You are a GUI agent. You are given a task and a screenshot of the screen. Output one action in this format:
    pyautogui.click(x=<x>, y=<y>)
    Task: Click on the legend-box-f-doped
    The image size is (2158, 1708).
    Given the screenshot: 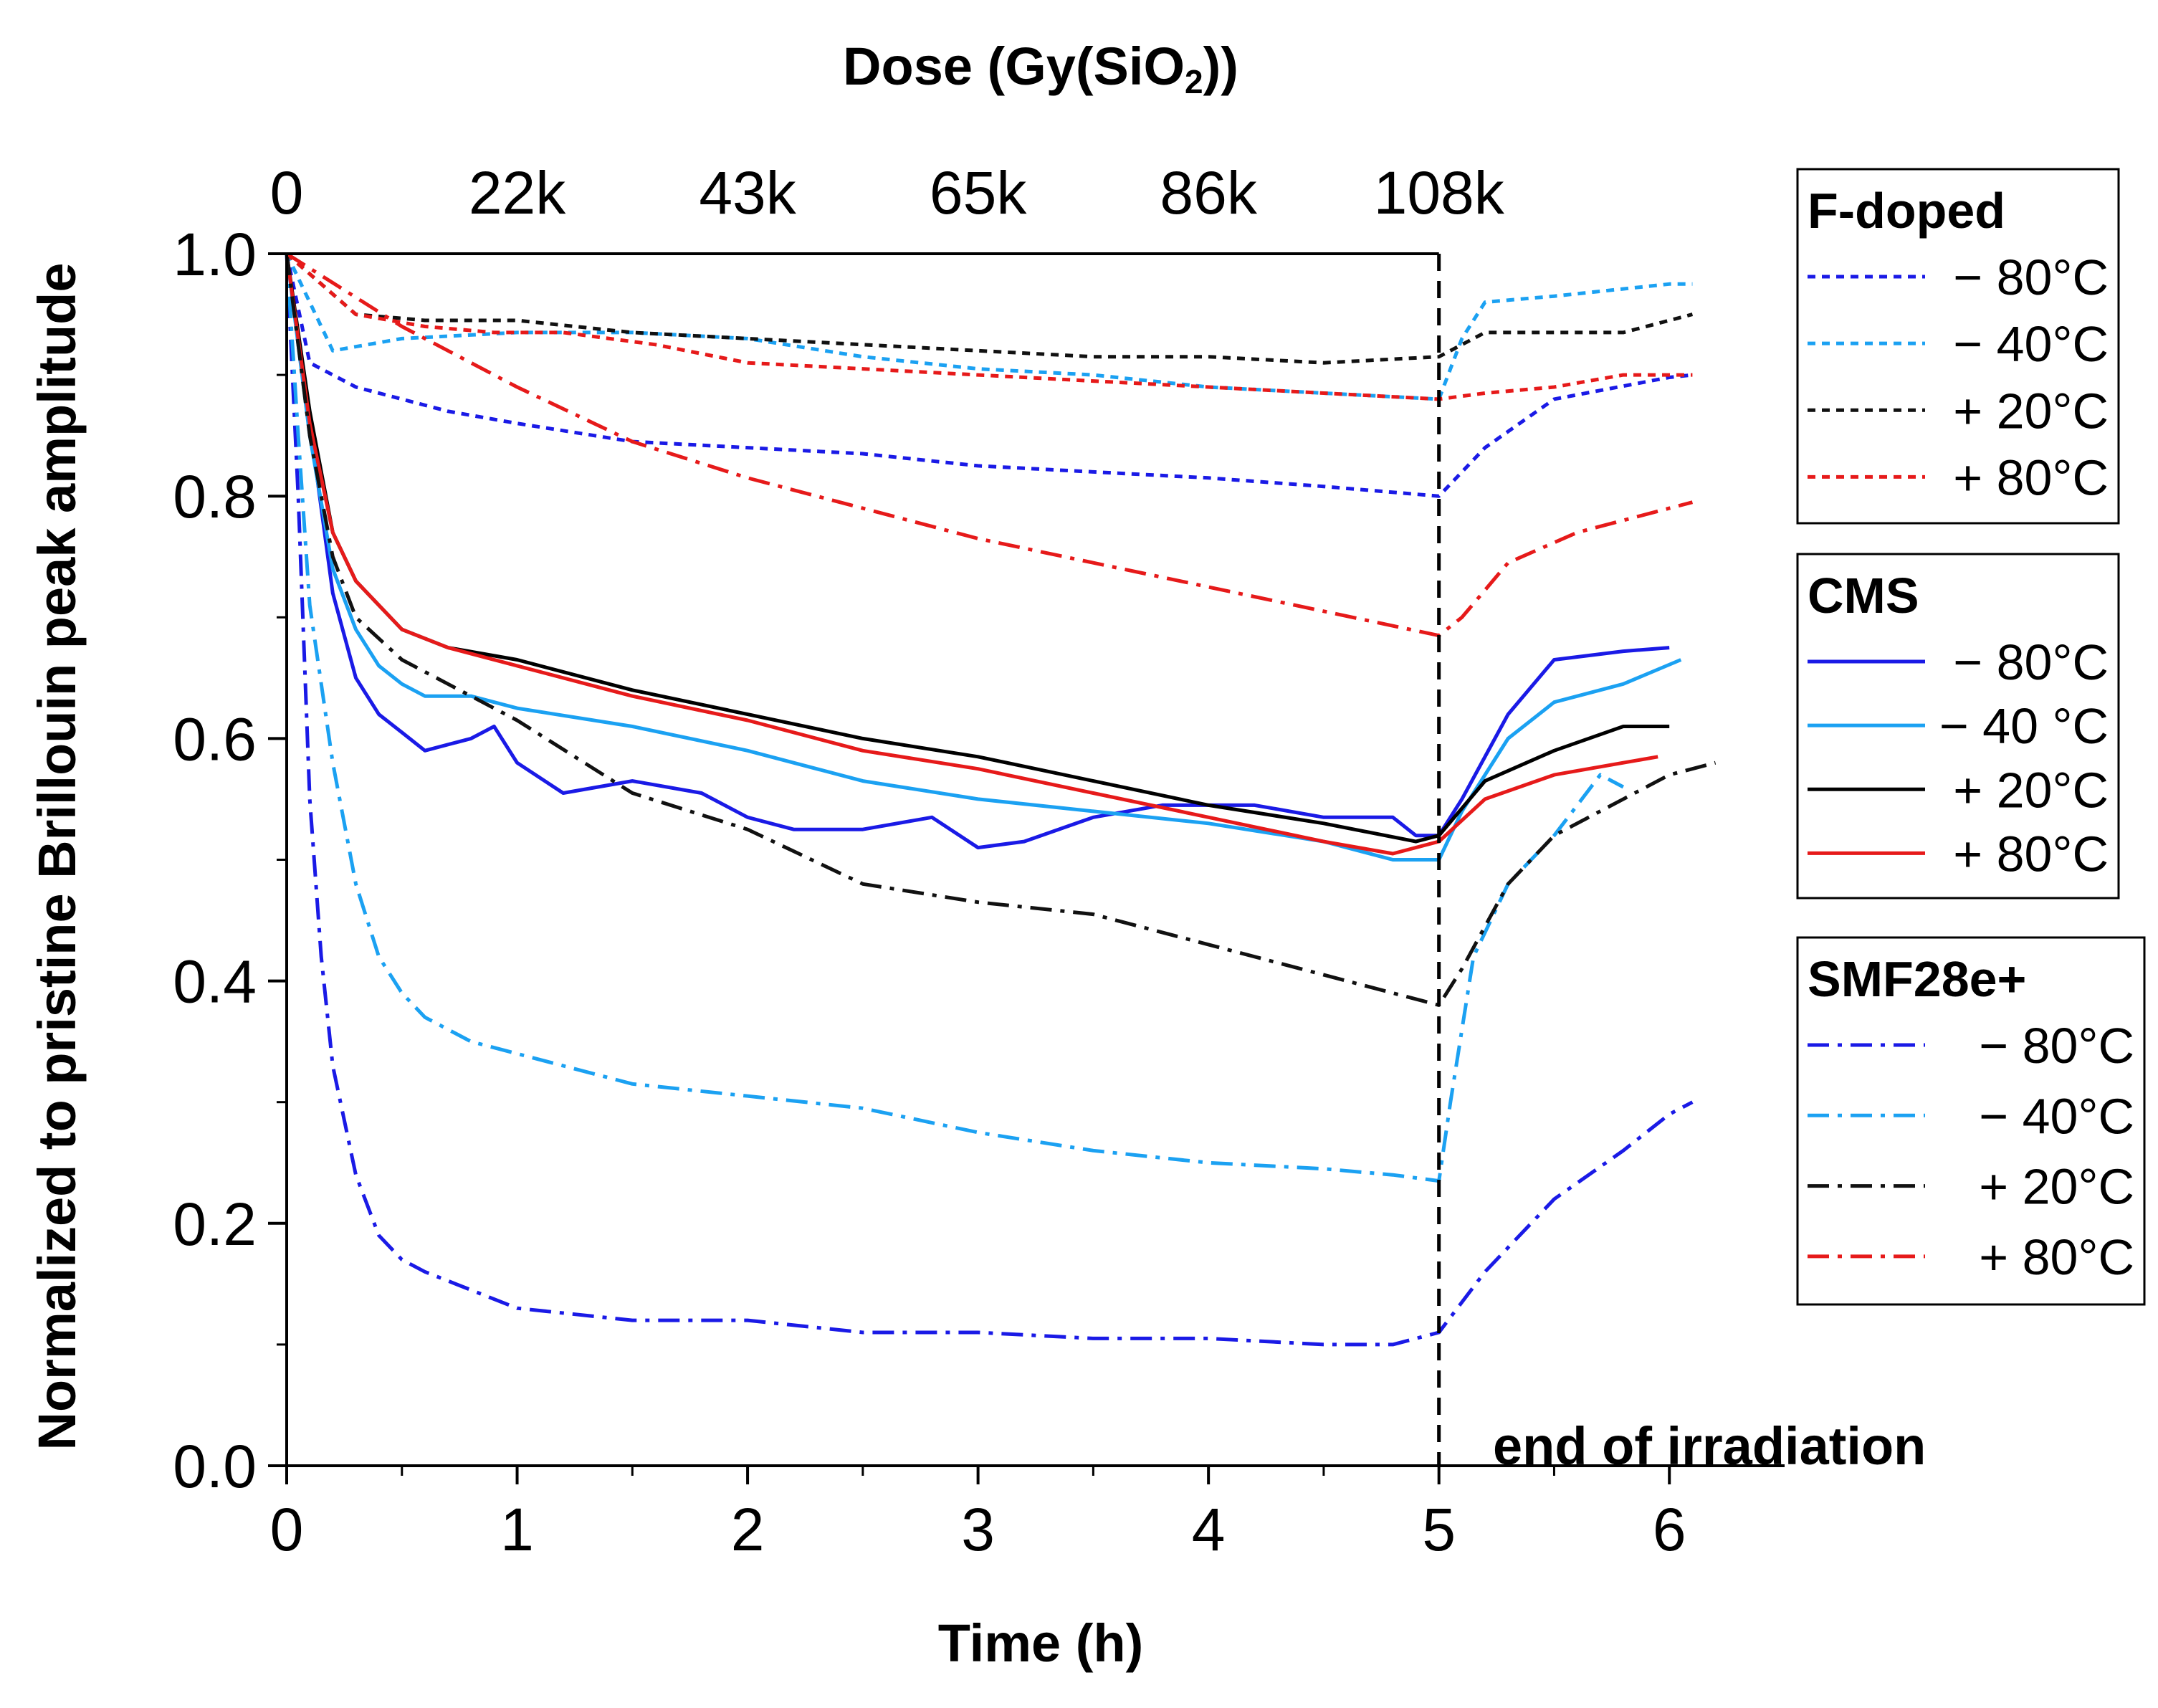 What is the action you would take?
    pyautogui.click(x=1958, y=346)
    